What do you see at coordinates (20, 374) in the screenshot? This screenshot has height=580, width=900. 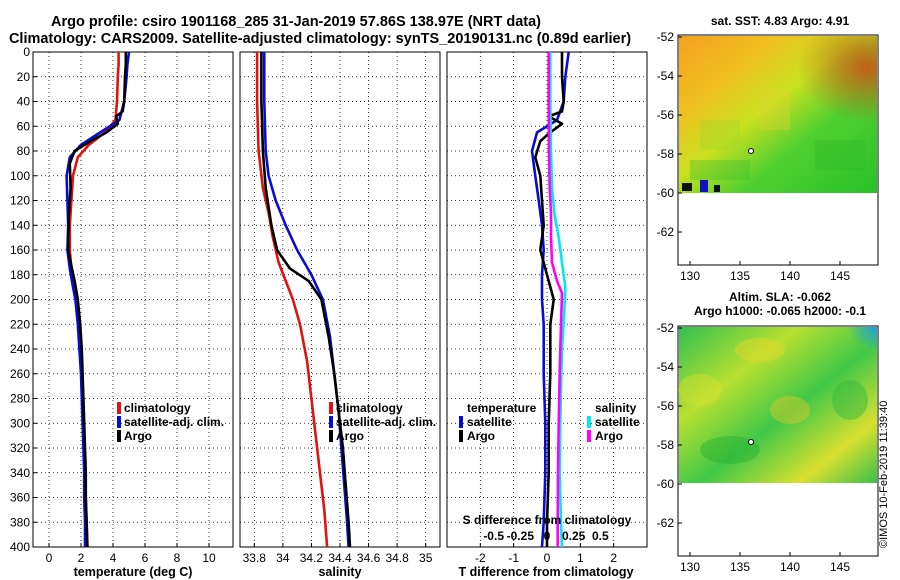 I see `y-tick-label: 260` at bounding box center [20, 374].